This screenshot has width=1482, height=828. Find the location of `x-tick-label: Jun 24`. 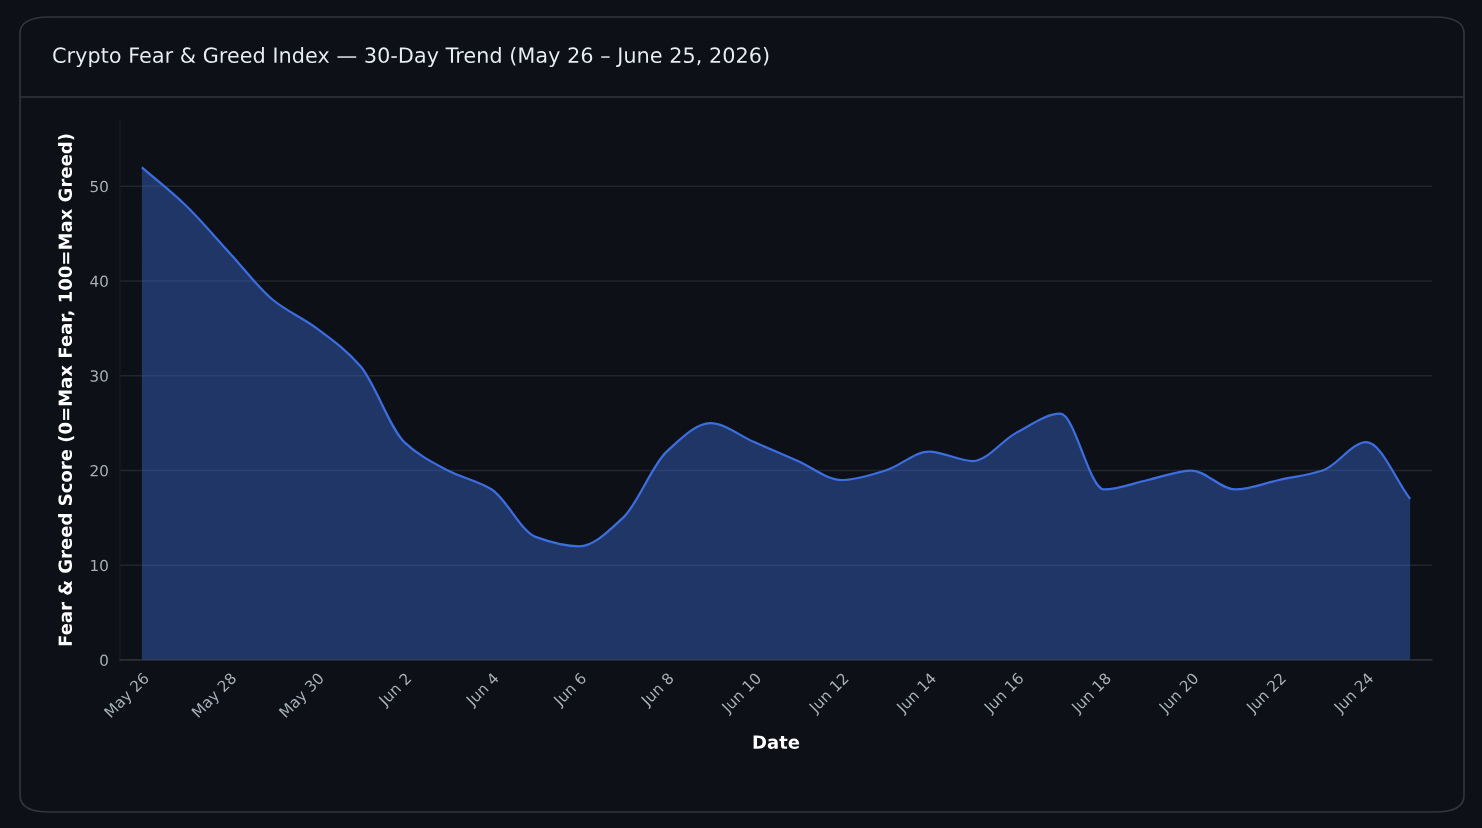

x-tick-label: Jun 24 is located at coordinates (1354, 694).